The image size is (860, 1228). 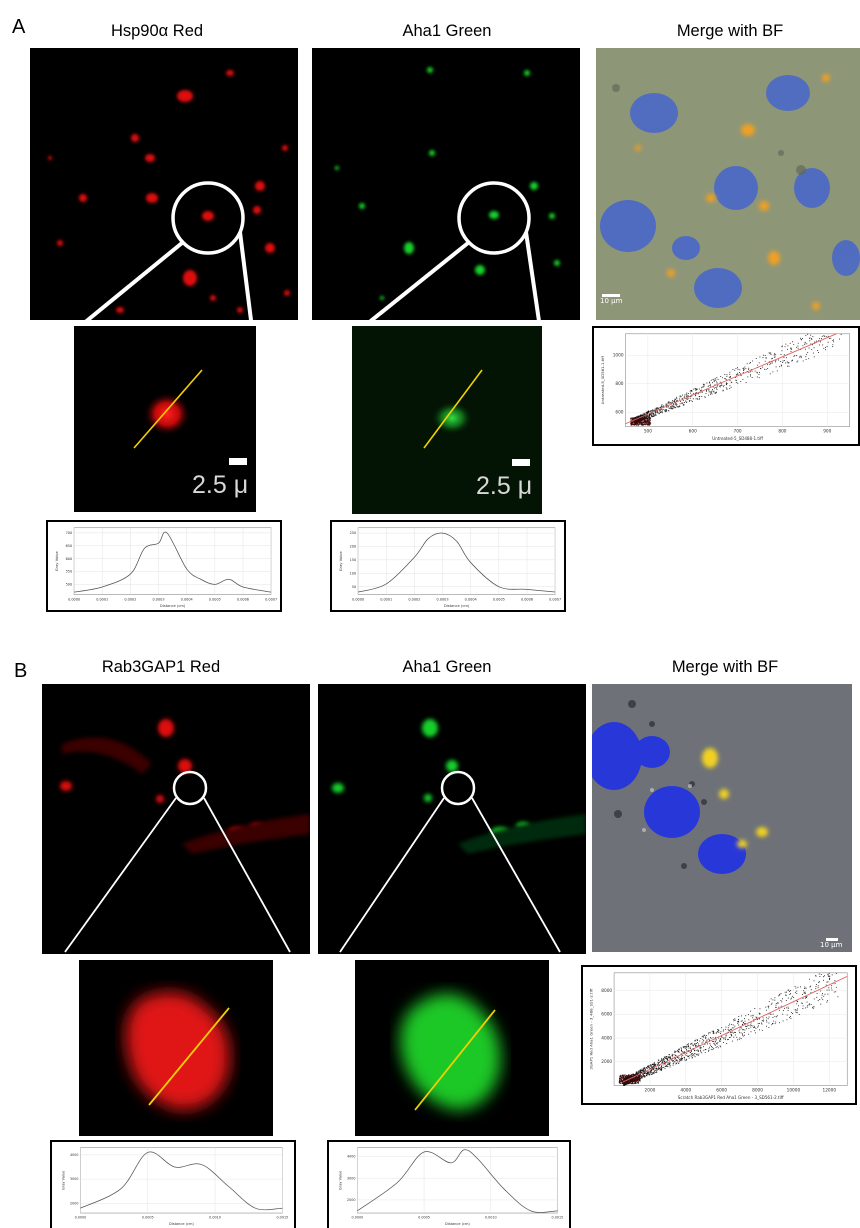 I want to click on zoom-scale-label-green: 2.5 μ, so click(x=504, y=486).